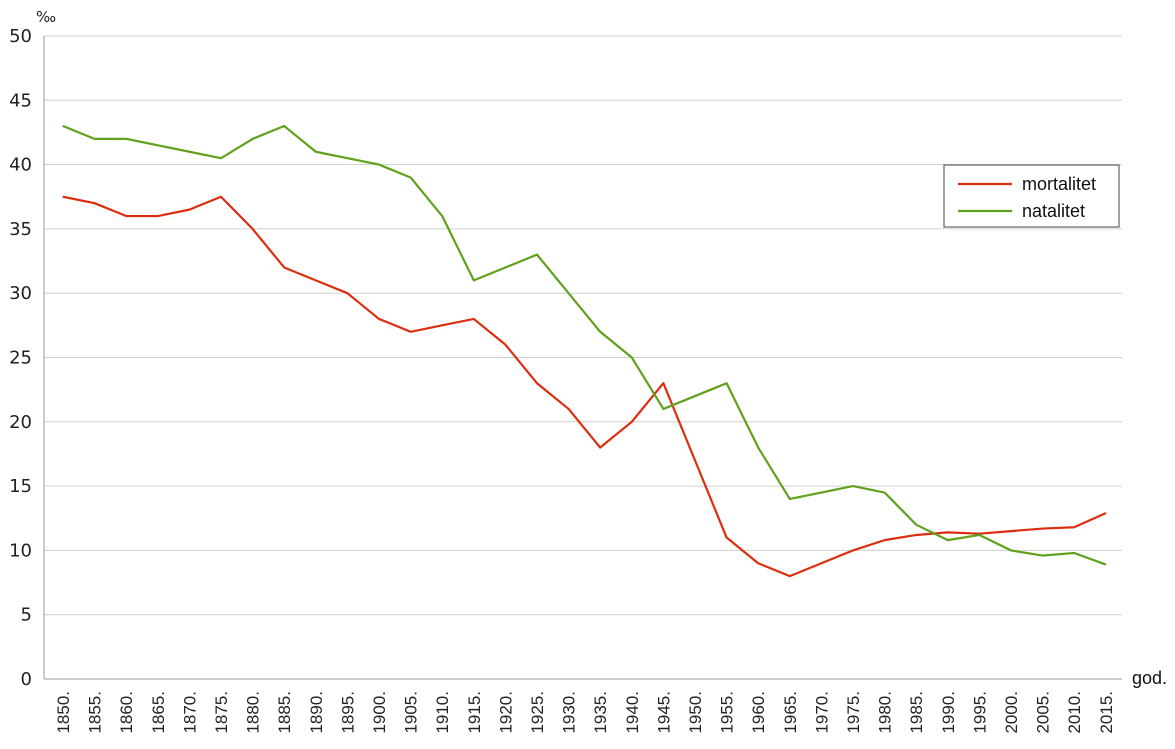  What do you see at coordinates (948, 712) in the screenshot?
I see `x-tick-label: 1990.` at bounding box center [948, 712].